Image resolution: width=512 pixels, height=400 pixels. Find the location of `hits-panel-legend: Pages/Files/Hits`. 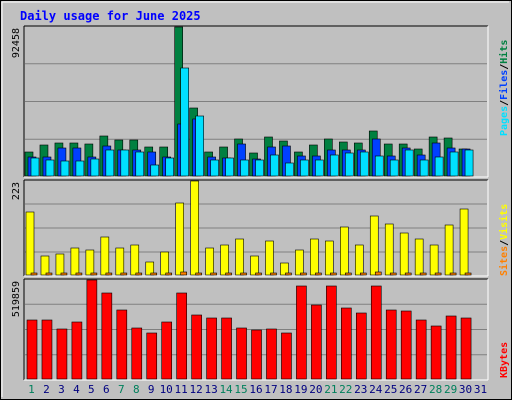

hits-panel-legend: Pages/Files/Hits is located at coordinates (504, 88).